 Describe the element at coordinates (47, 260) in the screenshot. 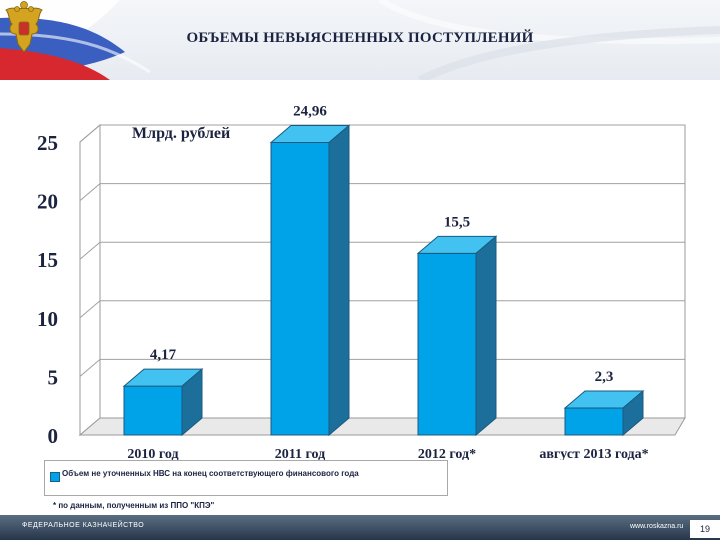

I see `y-tick-label: 15` at that location.